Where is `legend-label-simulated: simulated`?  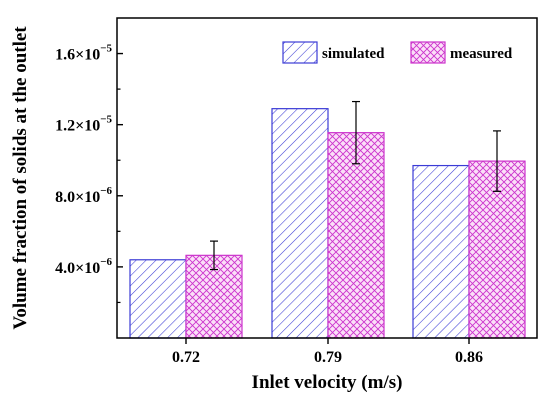
legend-label-simulated: simulated is located at coordinates (353, 54).